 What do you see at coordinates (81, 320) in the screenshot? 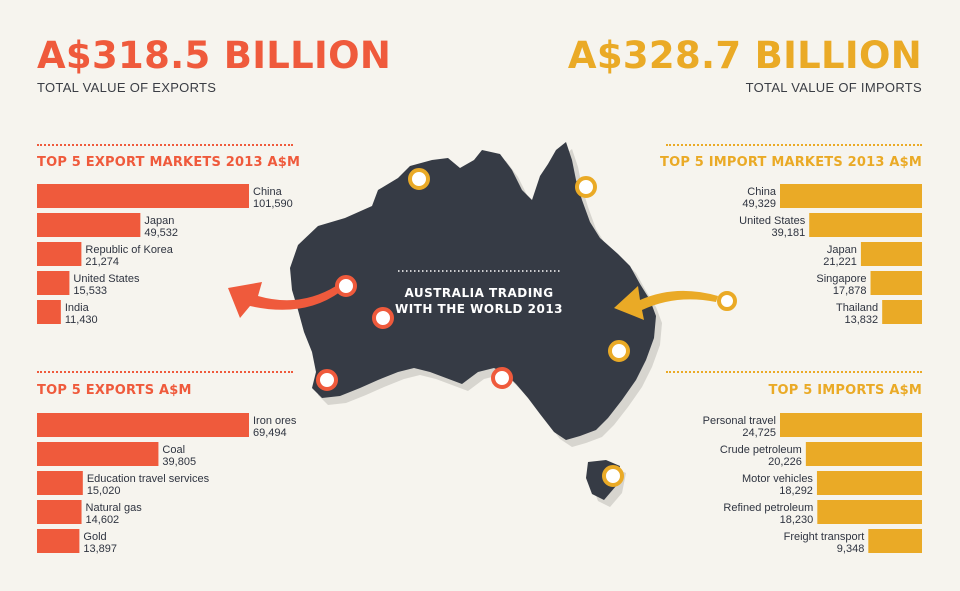
I see `bar-value-label: 11,430` at bounding box center [81, 320].